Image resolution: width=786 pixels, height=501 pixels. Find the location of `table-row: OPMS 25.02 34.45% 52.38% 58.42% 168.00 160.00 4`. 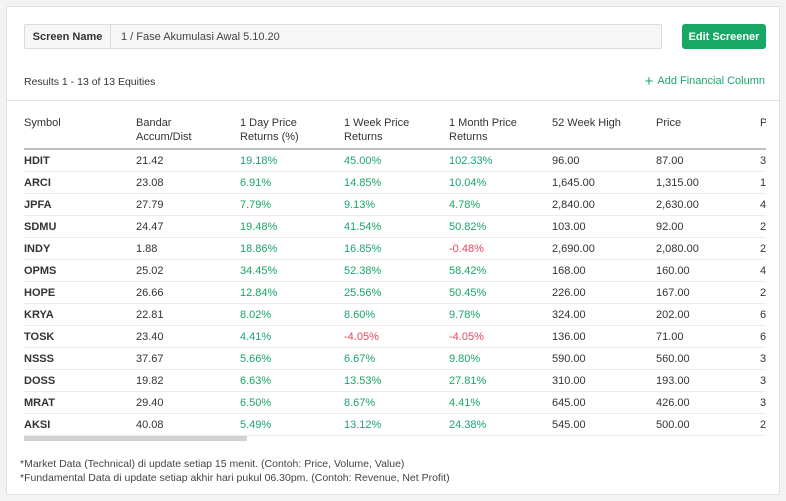

table-row: OPMS 25.02 34.45% 52.38% 58.42% 168.00 160.00 4 is located at coordinates (395, 271).